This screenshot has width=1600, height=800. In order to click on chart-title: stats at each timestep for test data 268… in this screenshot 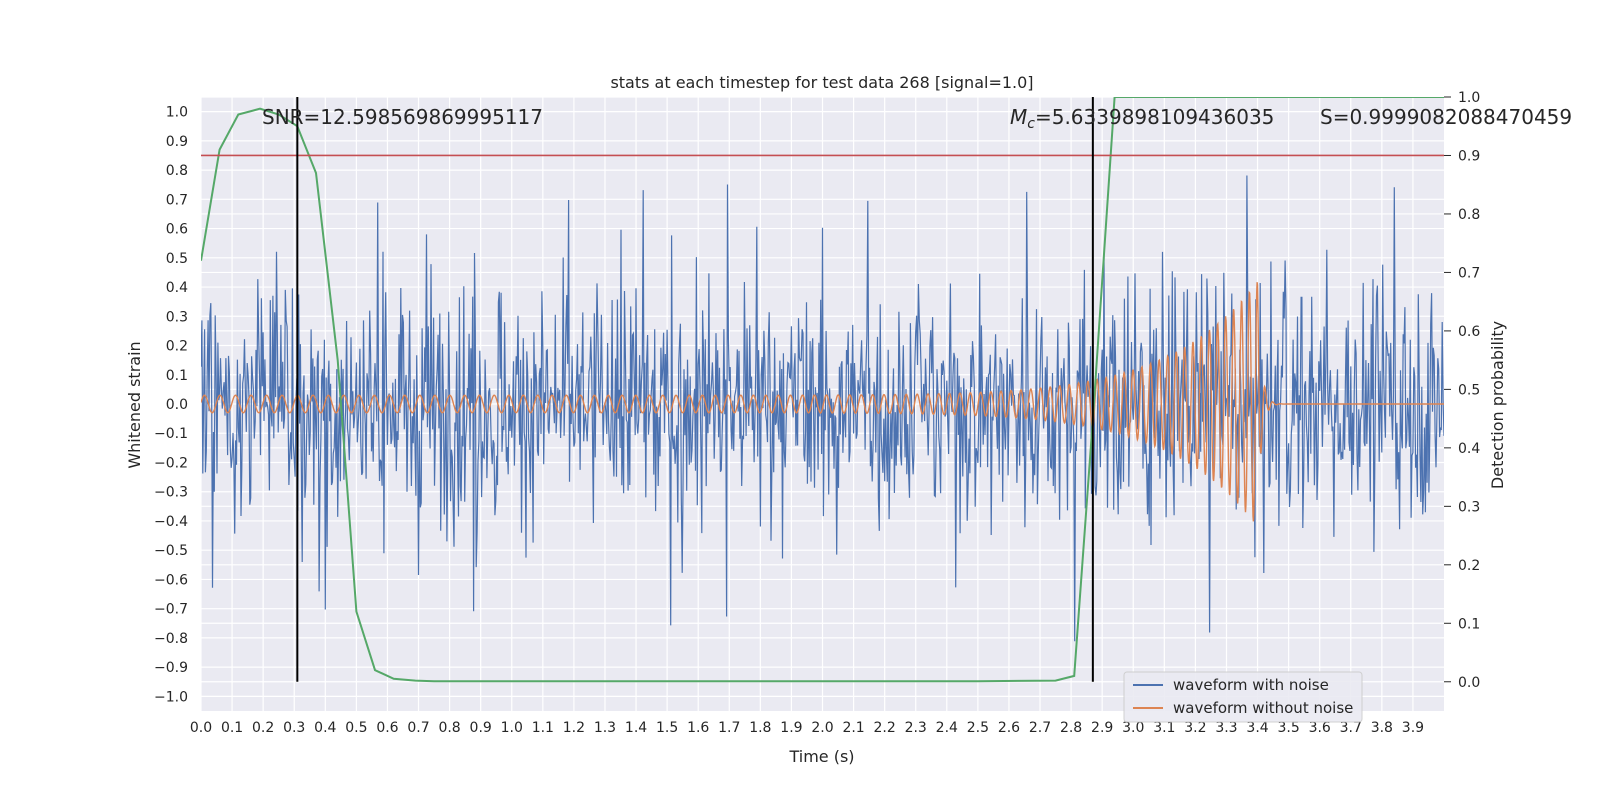, I will do `click(821, 82)`.